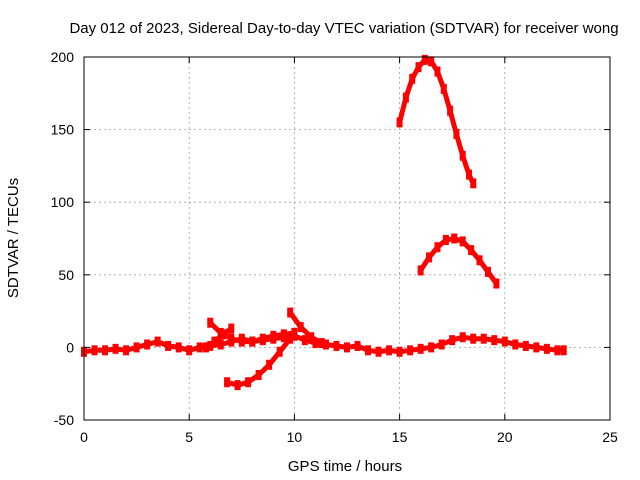 The image size is (640, 480). I want to click on y-axis-title: SDTVAR / TECUs, so click(13, 238).